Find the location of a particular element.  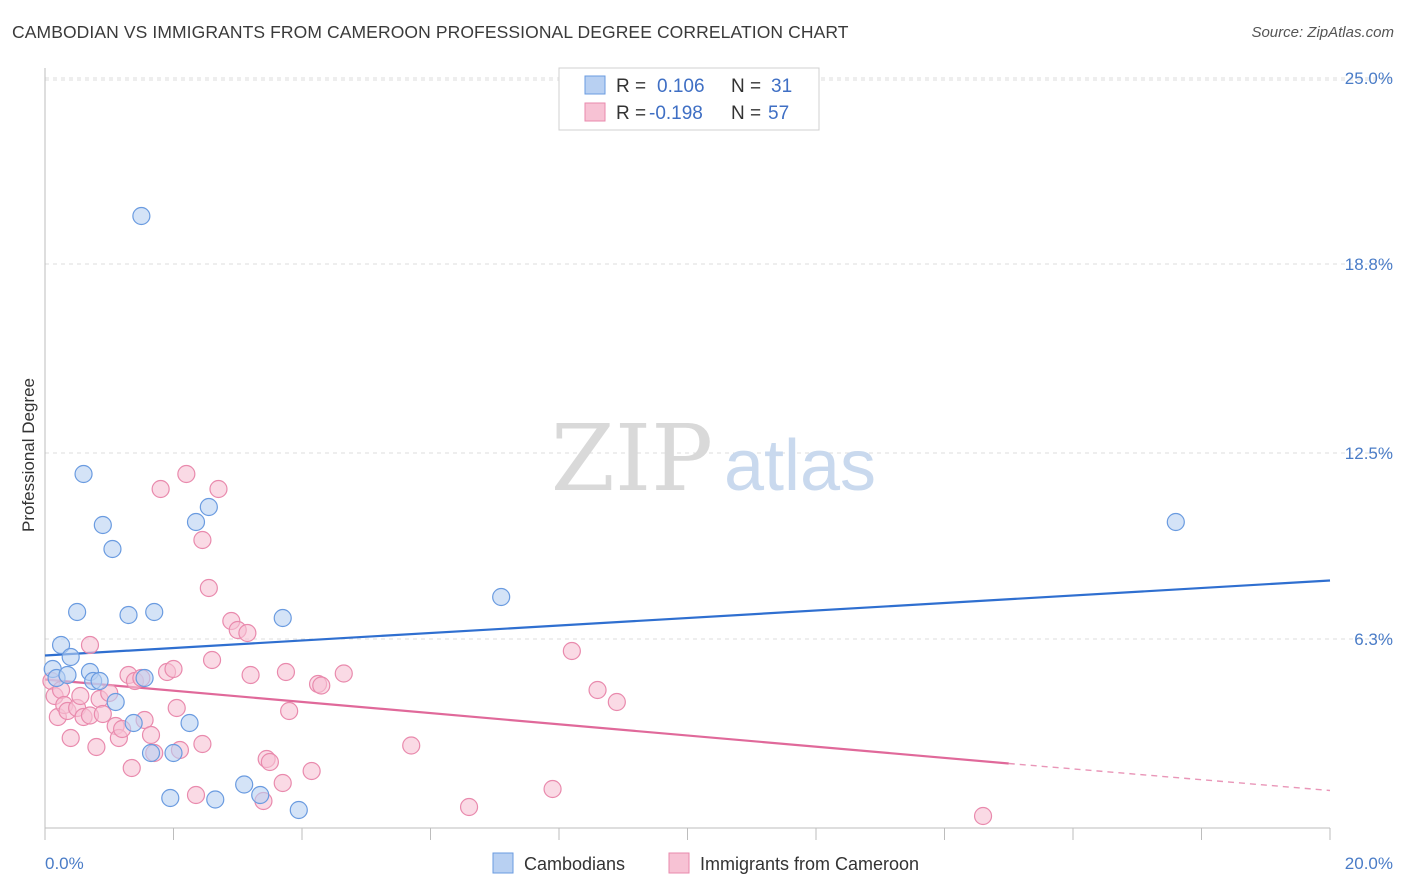

bottom-legend: Cambodians Immigrants from Cameroon is located at coordinates (705, 863).